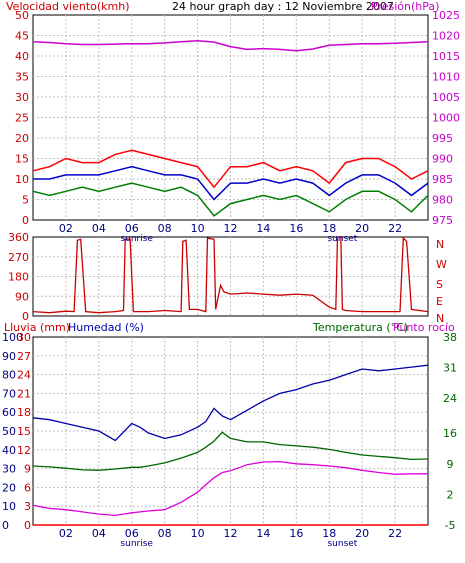  What do you see at coordinates (18, 237) in the screenshot?
I see `direction-y-tick-360: 360` at bounding box center [18, 237].